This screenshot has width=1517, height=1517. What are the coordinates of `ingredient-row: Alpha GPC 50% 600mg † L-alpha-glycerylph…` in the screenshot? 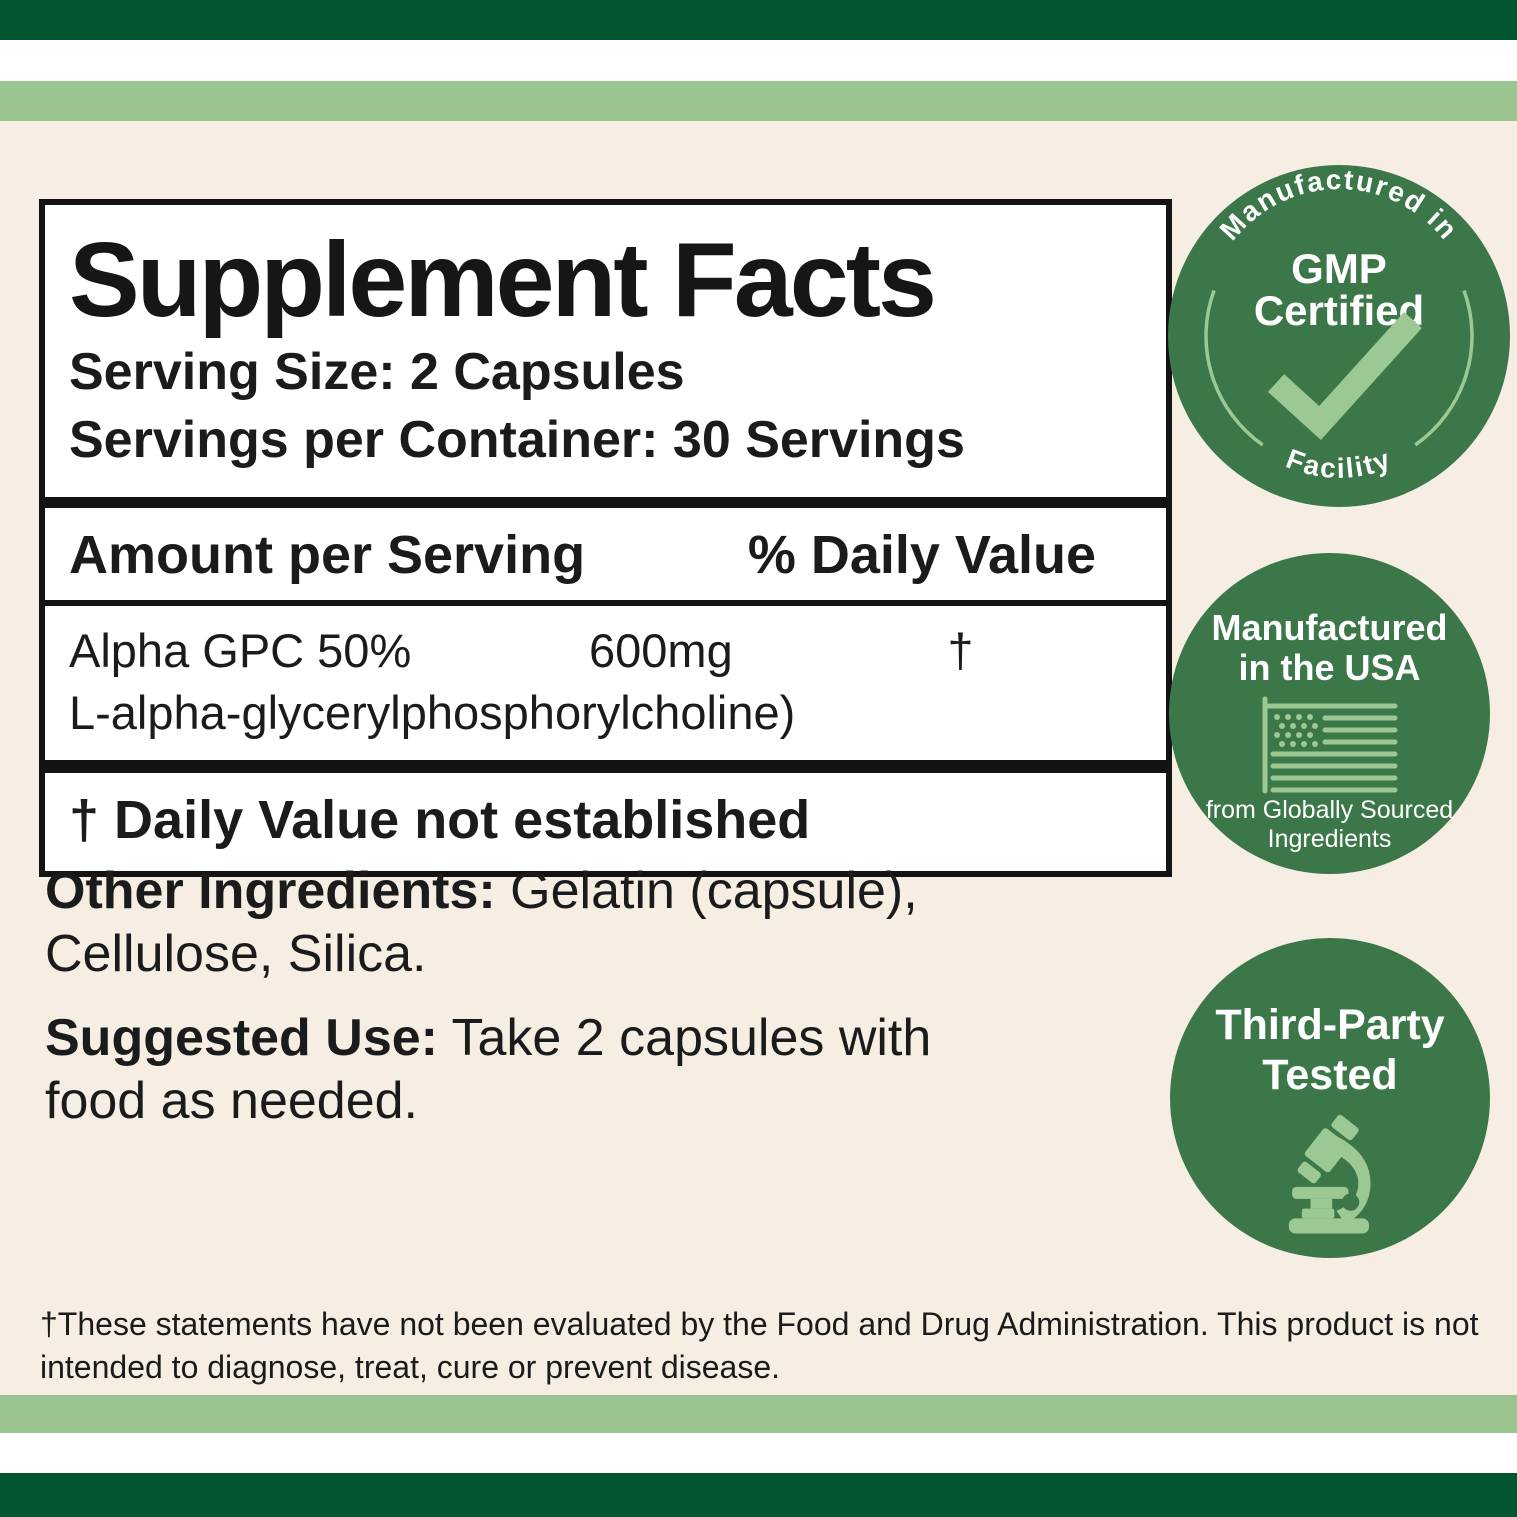 It's located at (605, 683).